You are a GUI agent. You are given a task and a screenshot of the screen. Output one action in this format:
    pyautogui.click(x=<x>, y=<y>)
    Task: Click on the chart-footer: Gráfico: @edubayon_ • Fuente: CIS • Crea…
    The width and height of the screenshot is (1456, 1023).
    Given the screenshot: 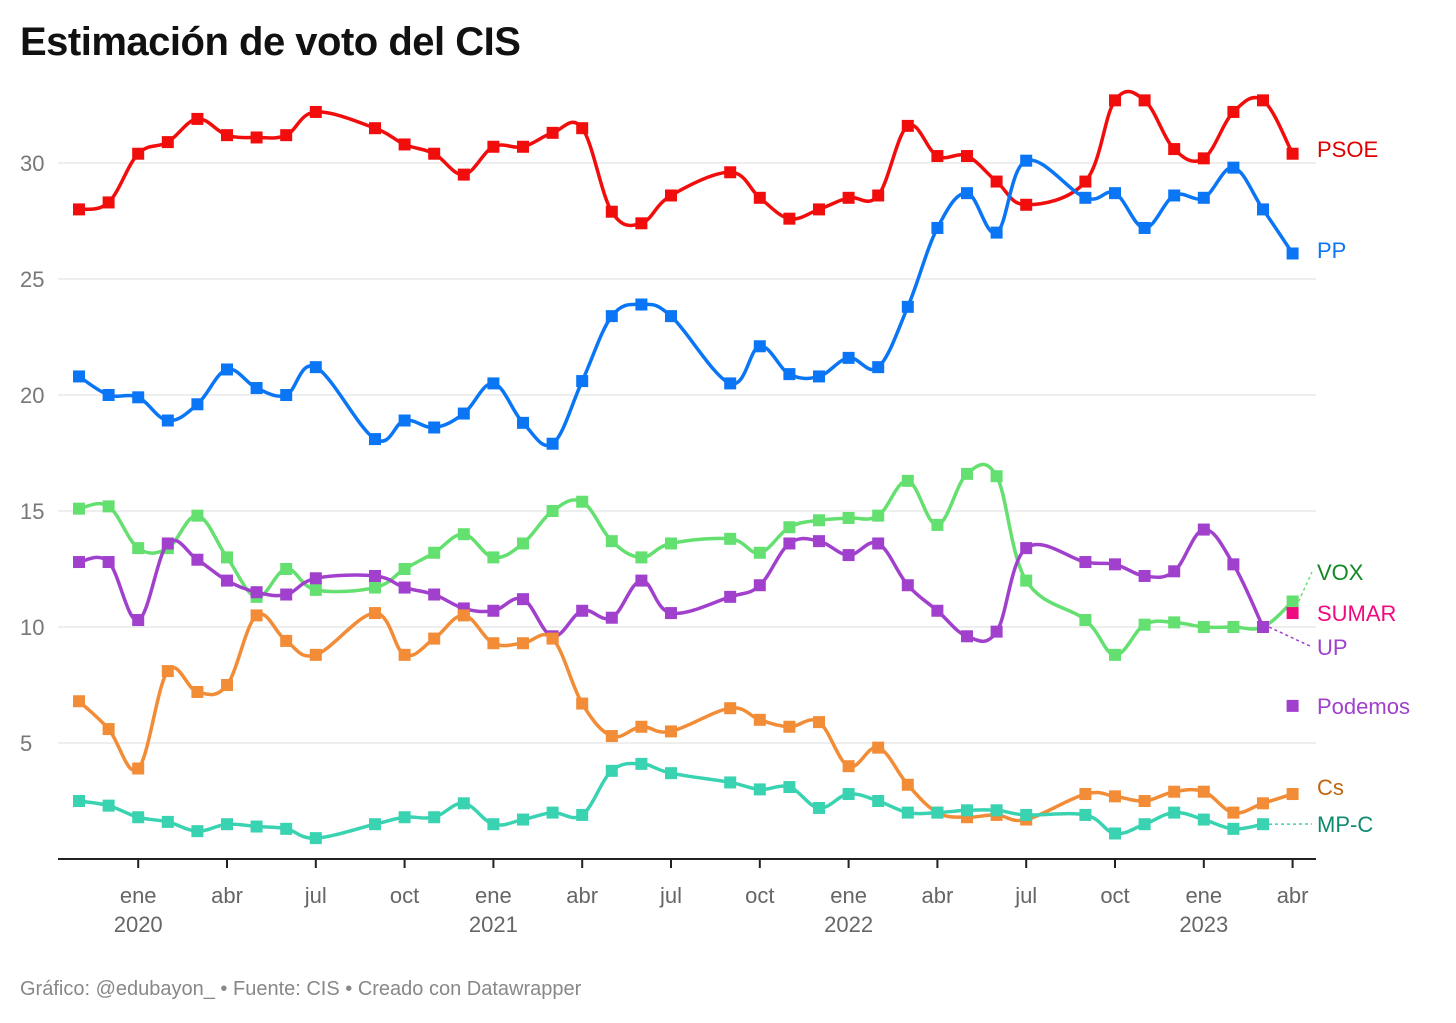 What is the action you would take?
    pyautogui.click(x=301, y=989)
    